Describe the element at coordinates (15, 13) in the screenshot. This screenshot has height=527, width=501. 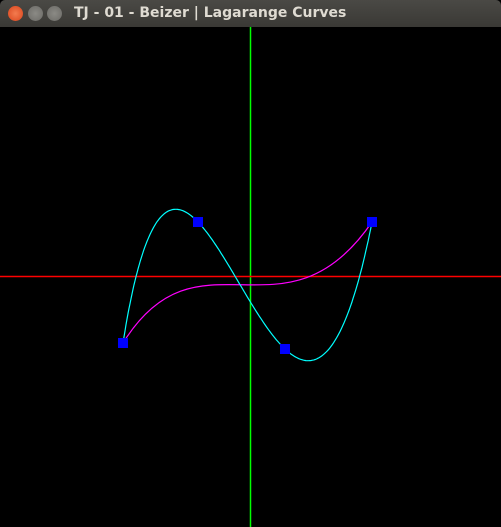
I see `close-button` at that location.